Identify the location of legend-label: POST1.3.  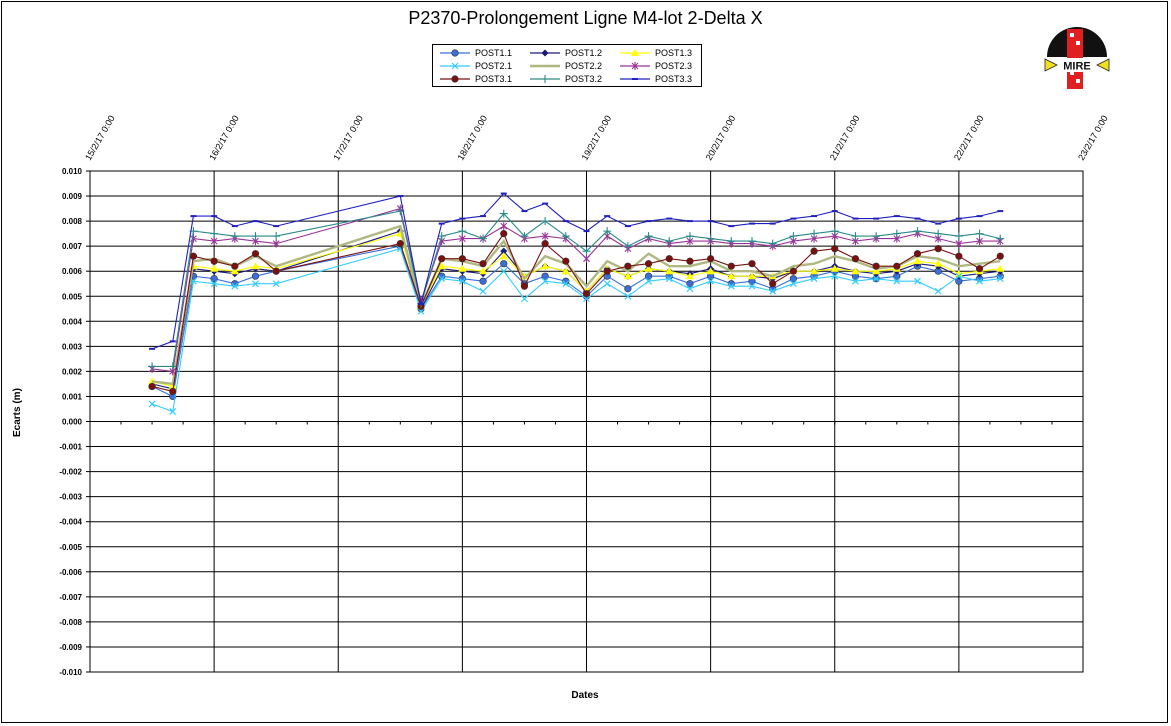
(674, 53).